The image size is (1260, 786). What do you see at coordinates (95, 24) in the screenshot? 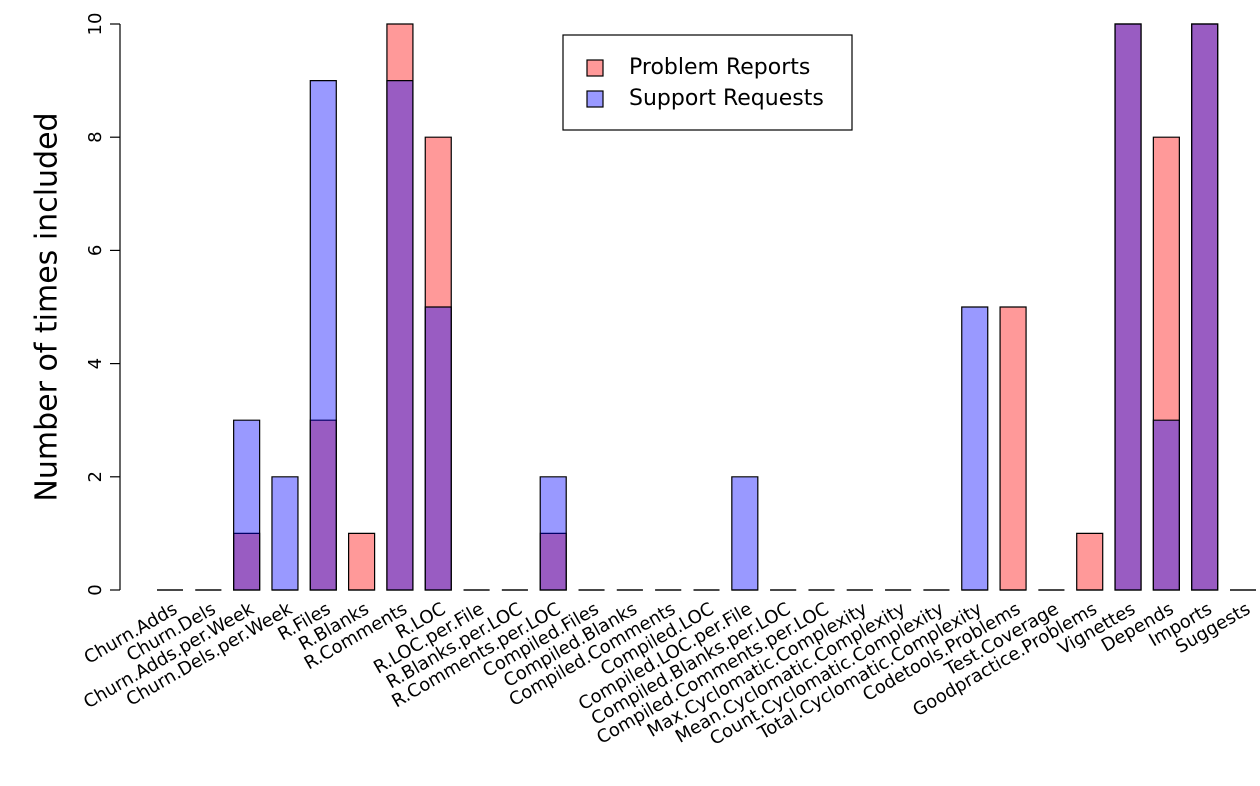
I see `y-tick-label: 10` at bounding box center [95, 24].